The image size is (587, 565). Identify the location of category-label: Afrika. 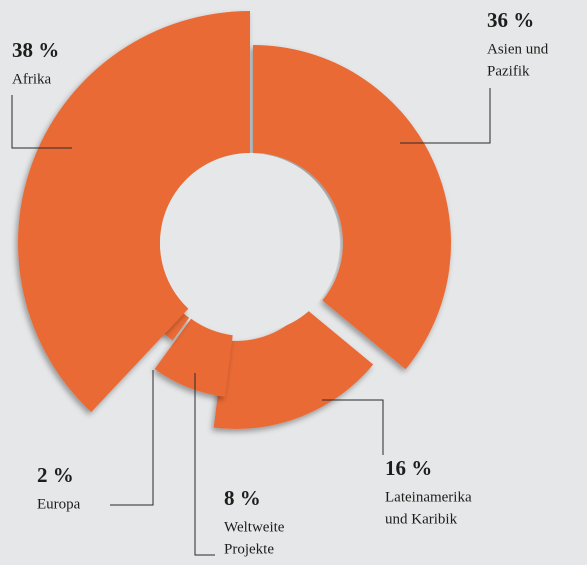
(31, 79).